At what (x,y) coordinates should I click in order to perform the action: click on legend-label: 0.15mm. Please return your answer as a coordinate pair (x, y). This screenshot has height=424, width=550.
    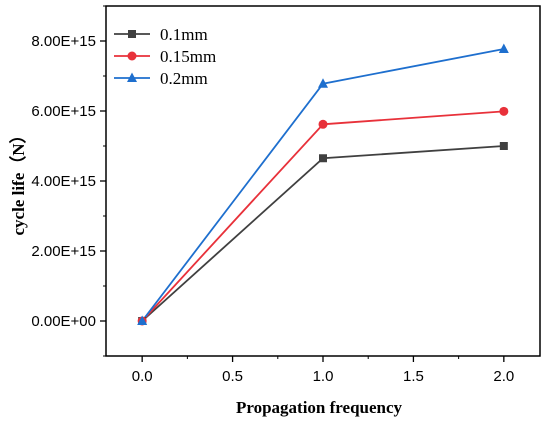
    Looking at the image, I should click on (188, 56).